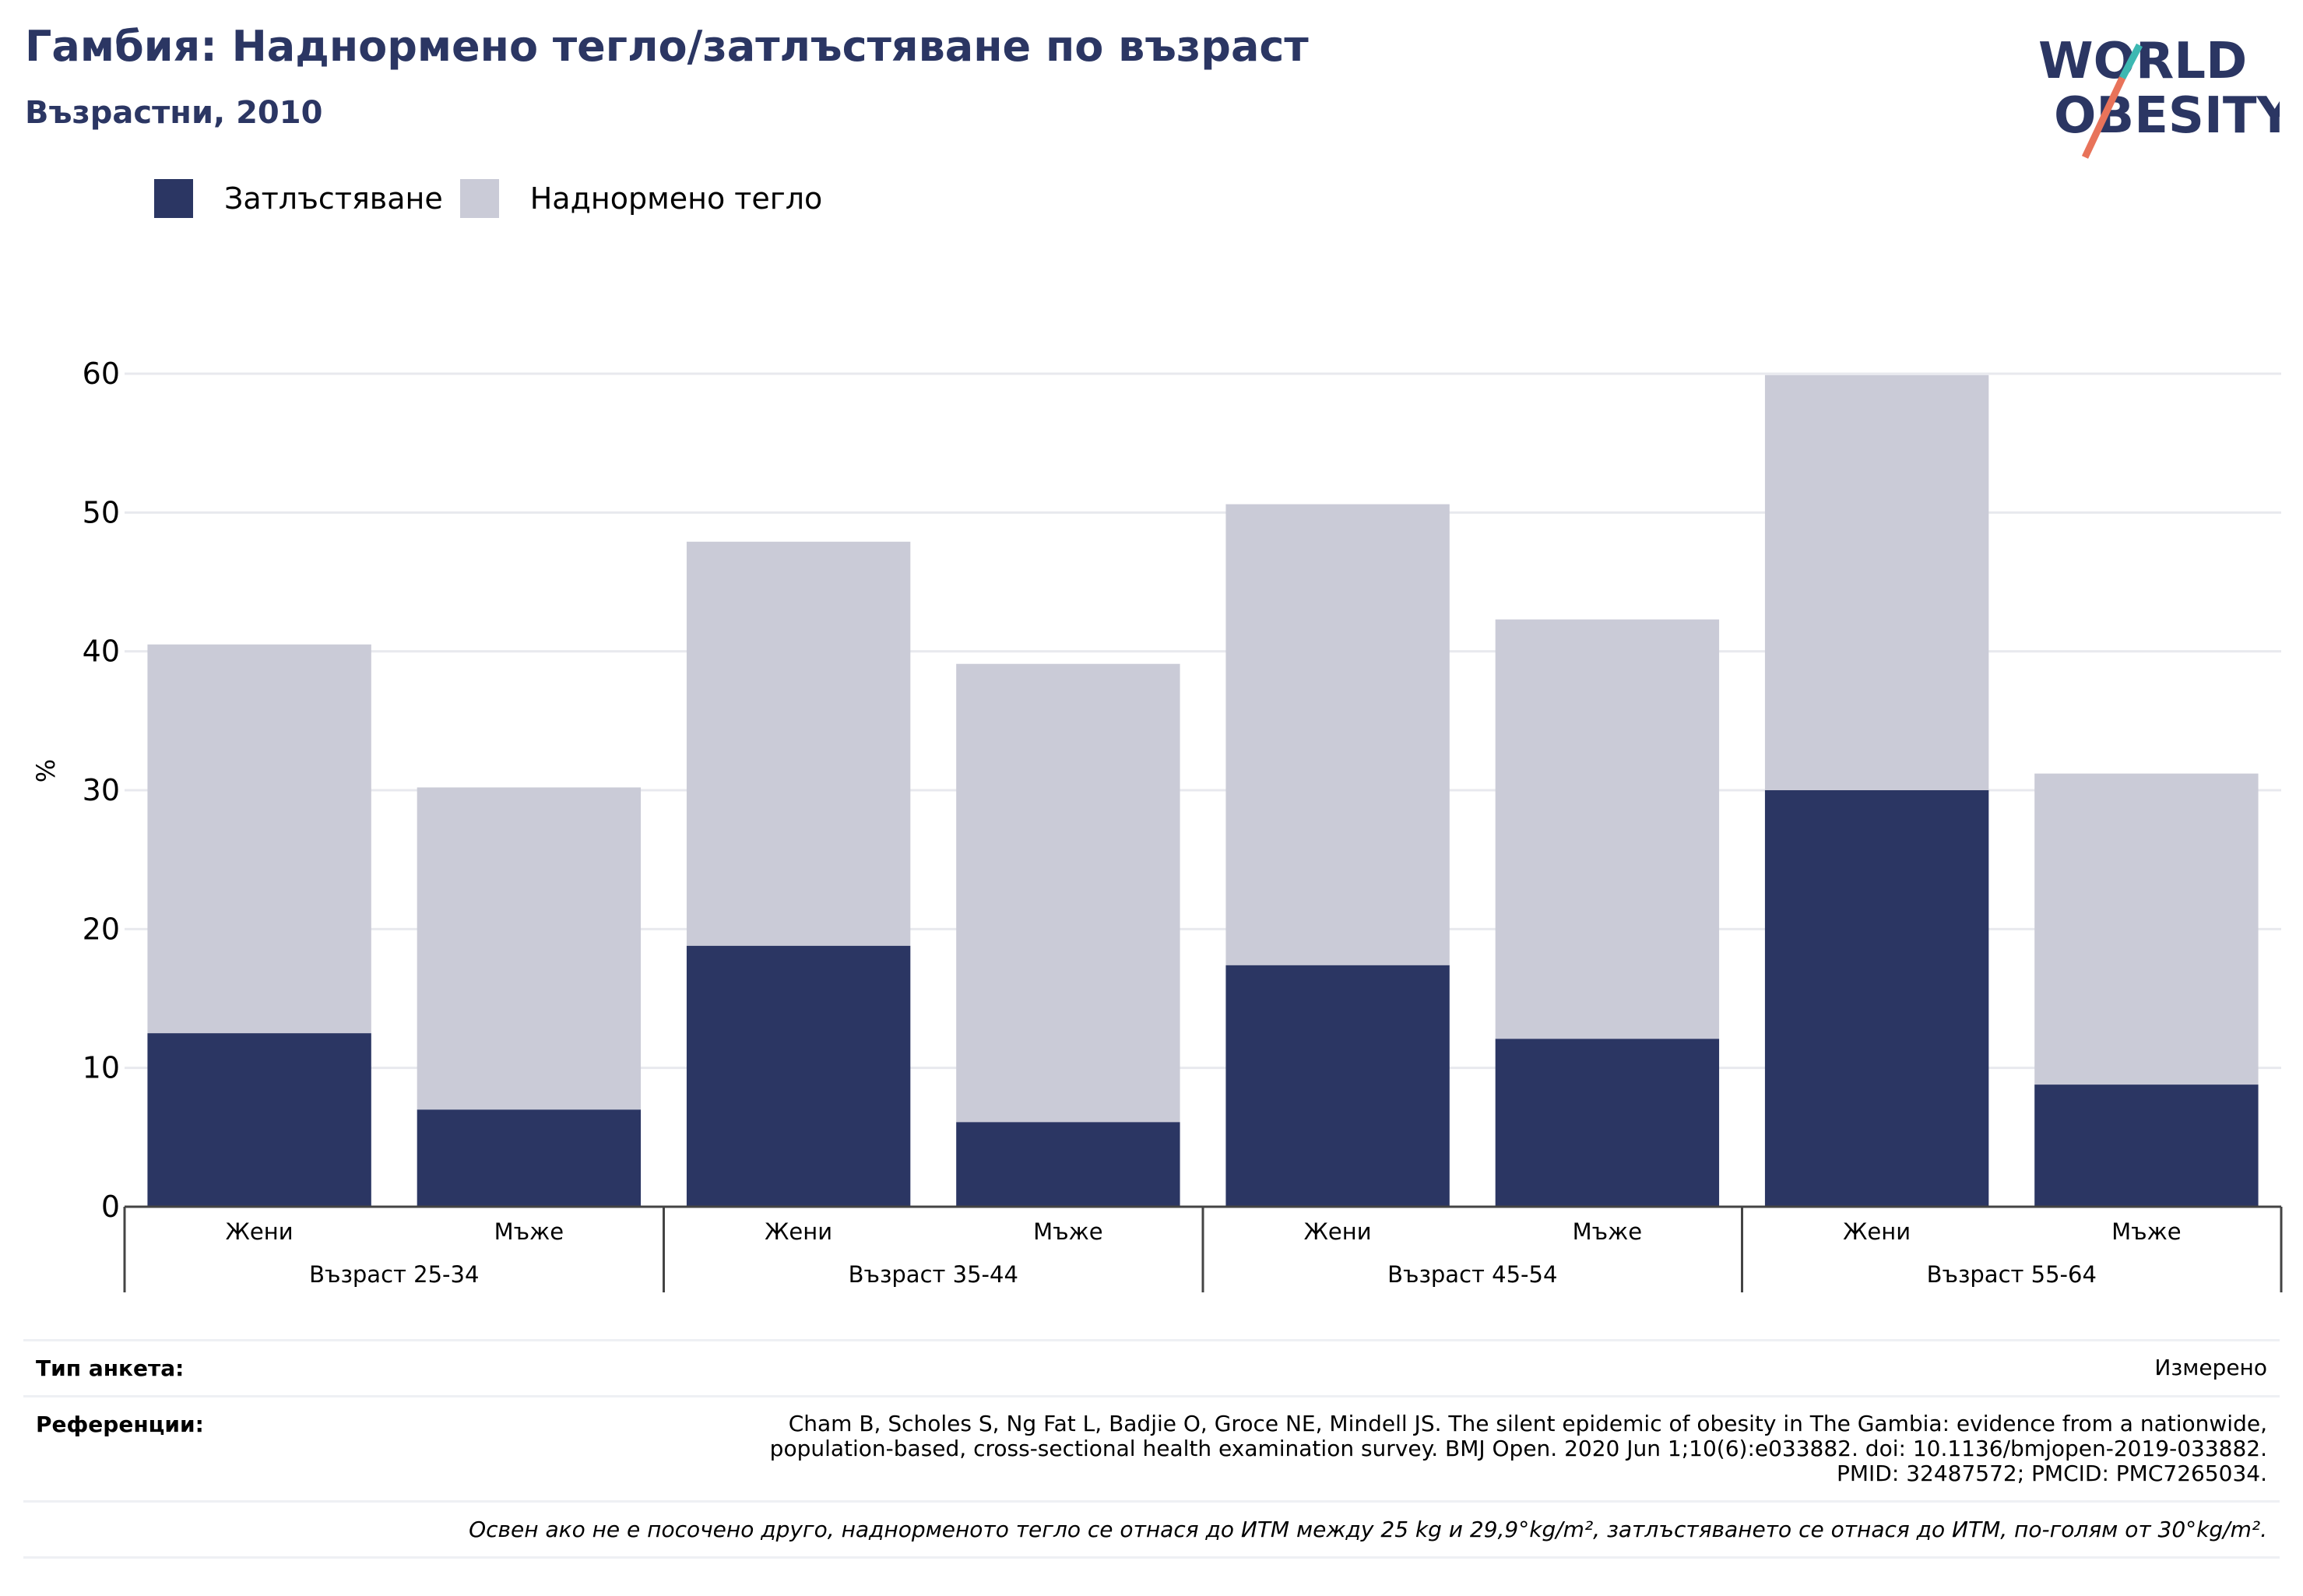  What do you see at coordinates (101, 512) in the screenshot?
I see `y-tick-label: 50` at bounding box center [101, 512].